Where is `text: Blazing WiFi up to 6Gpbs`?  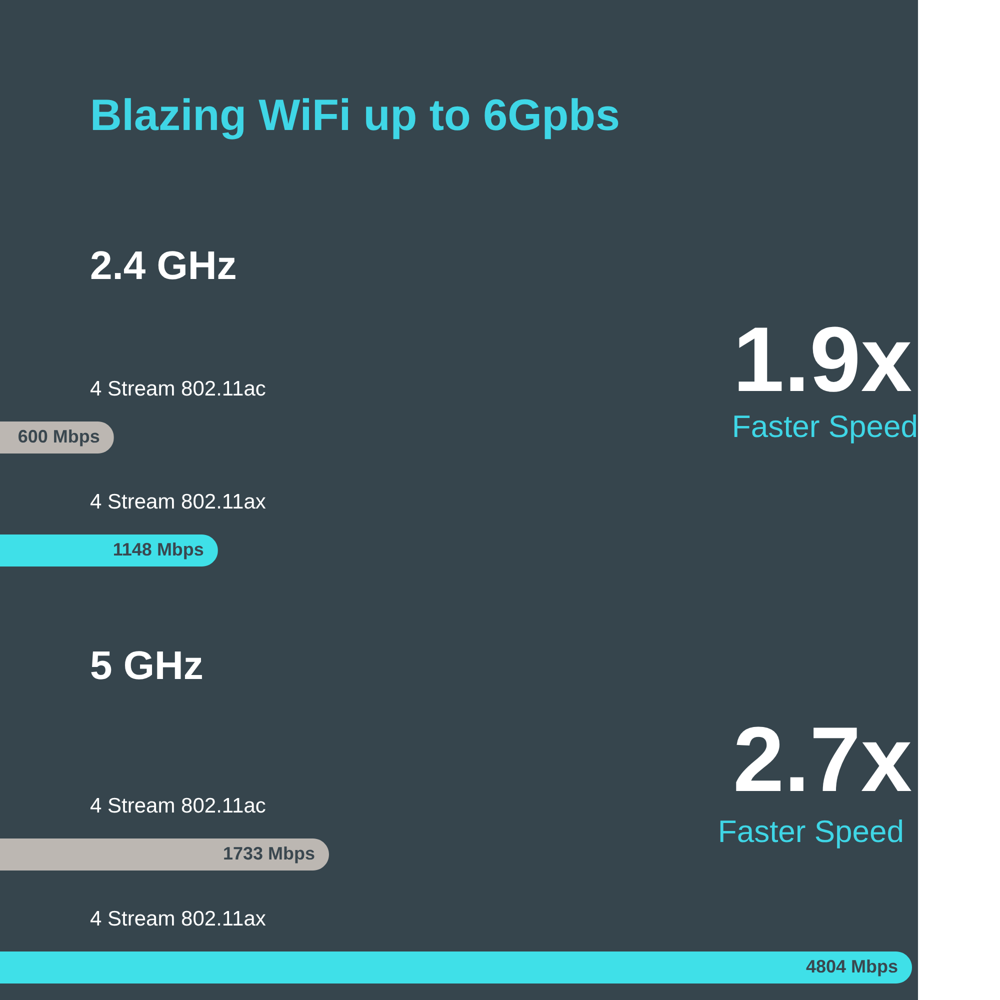
text: Blazing WiFi up to 6Gpbs is located at coordinates (355, 115).